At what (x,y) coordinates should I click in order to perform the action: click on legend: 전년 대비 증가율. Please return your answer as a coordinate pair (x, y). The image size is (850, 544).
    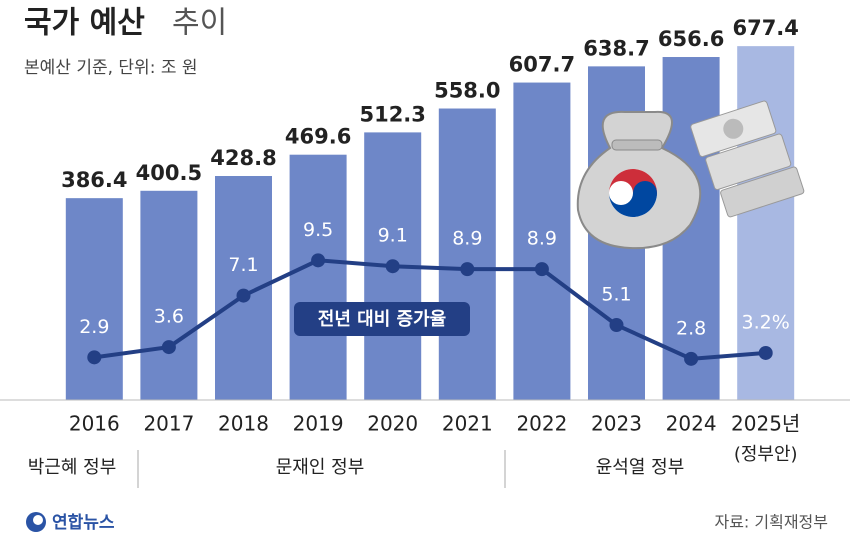
    Looking at the image, I should click on (382, 319).